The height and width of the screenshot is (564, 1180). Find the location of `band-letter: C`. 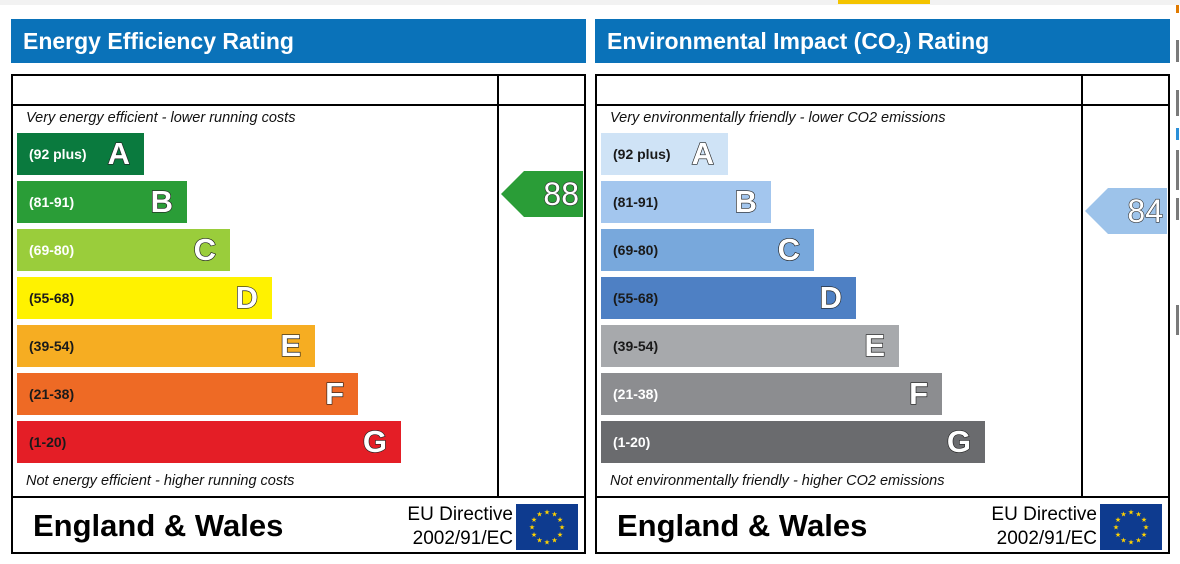

band-letter: C is located at coordinates (205, 249).